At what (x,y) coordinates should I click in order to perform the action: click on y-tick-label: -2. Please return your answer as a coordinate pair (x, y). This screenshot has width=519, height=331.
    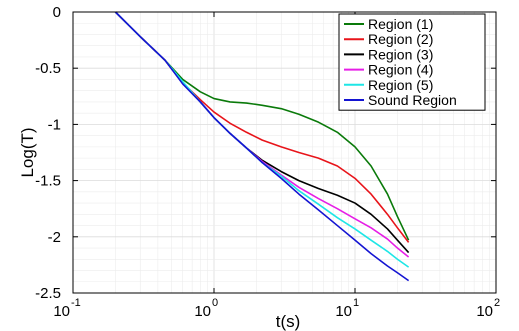
    Looking at the image, I should click on (54, 237).